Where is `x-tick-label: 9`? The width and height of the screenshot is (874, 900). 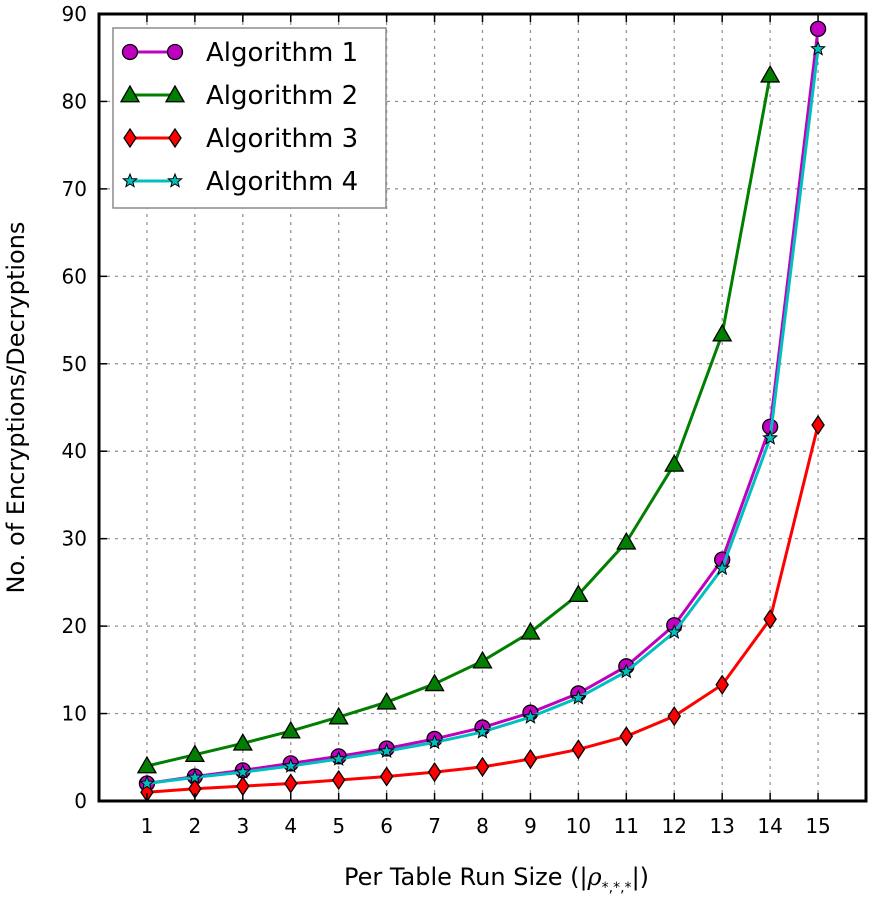 x-tick-label: 9 is located at coordinates (530, 826).